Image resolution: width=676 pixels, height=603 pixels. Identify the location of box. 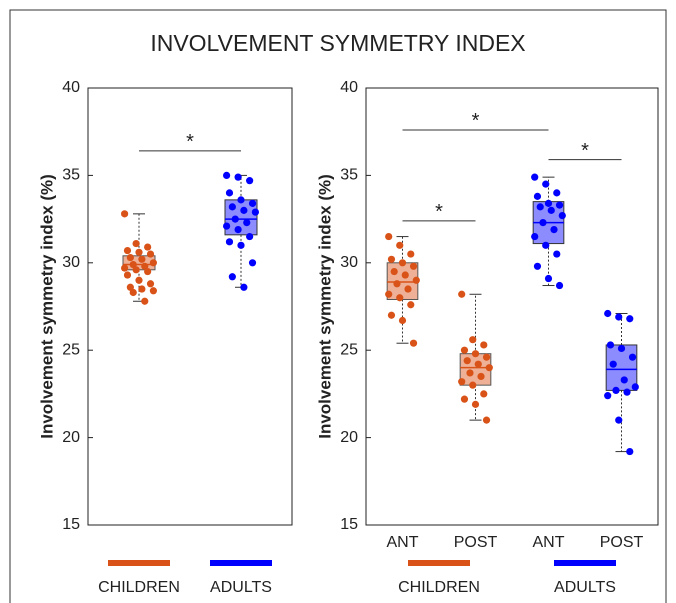
(621, 367).